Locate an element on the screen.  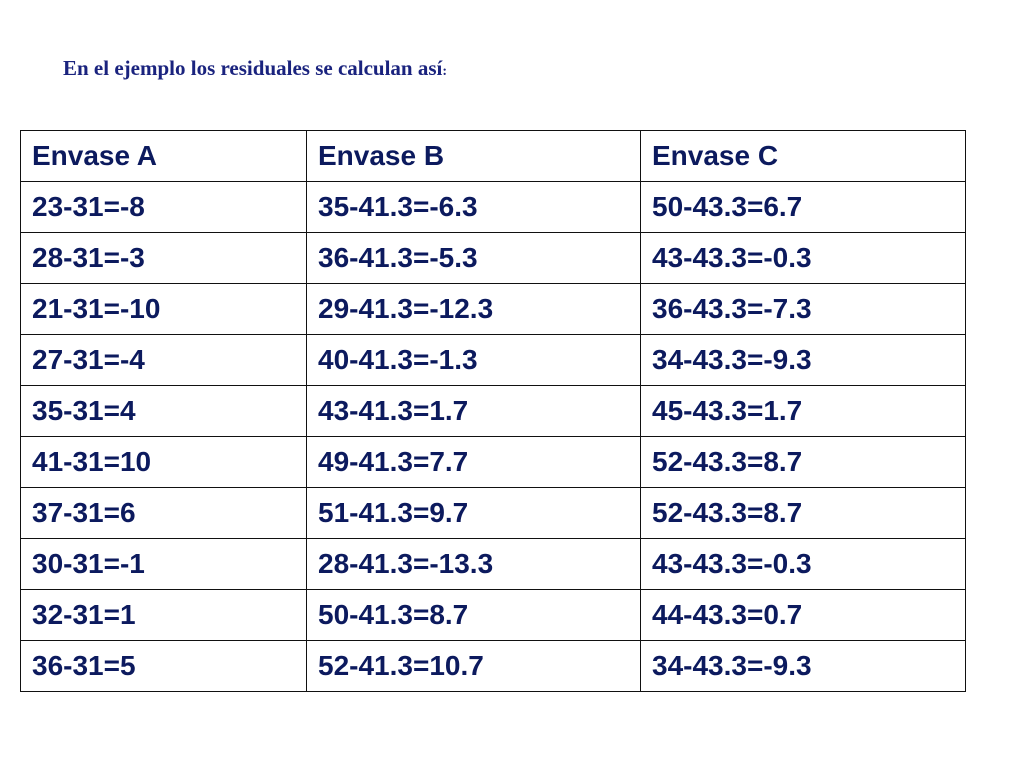
table-row: 35-31=4 43-41.3=1.7 45-43.3=1.7 is located at coordinates (493, 411).